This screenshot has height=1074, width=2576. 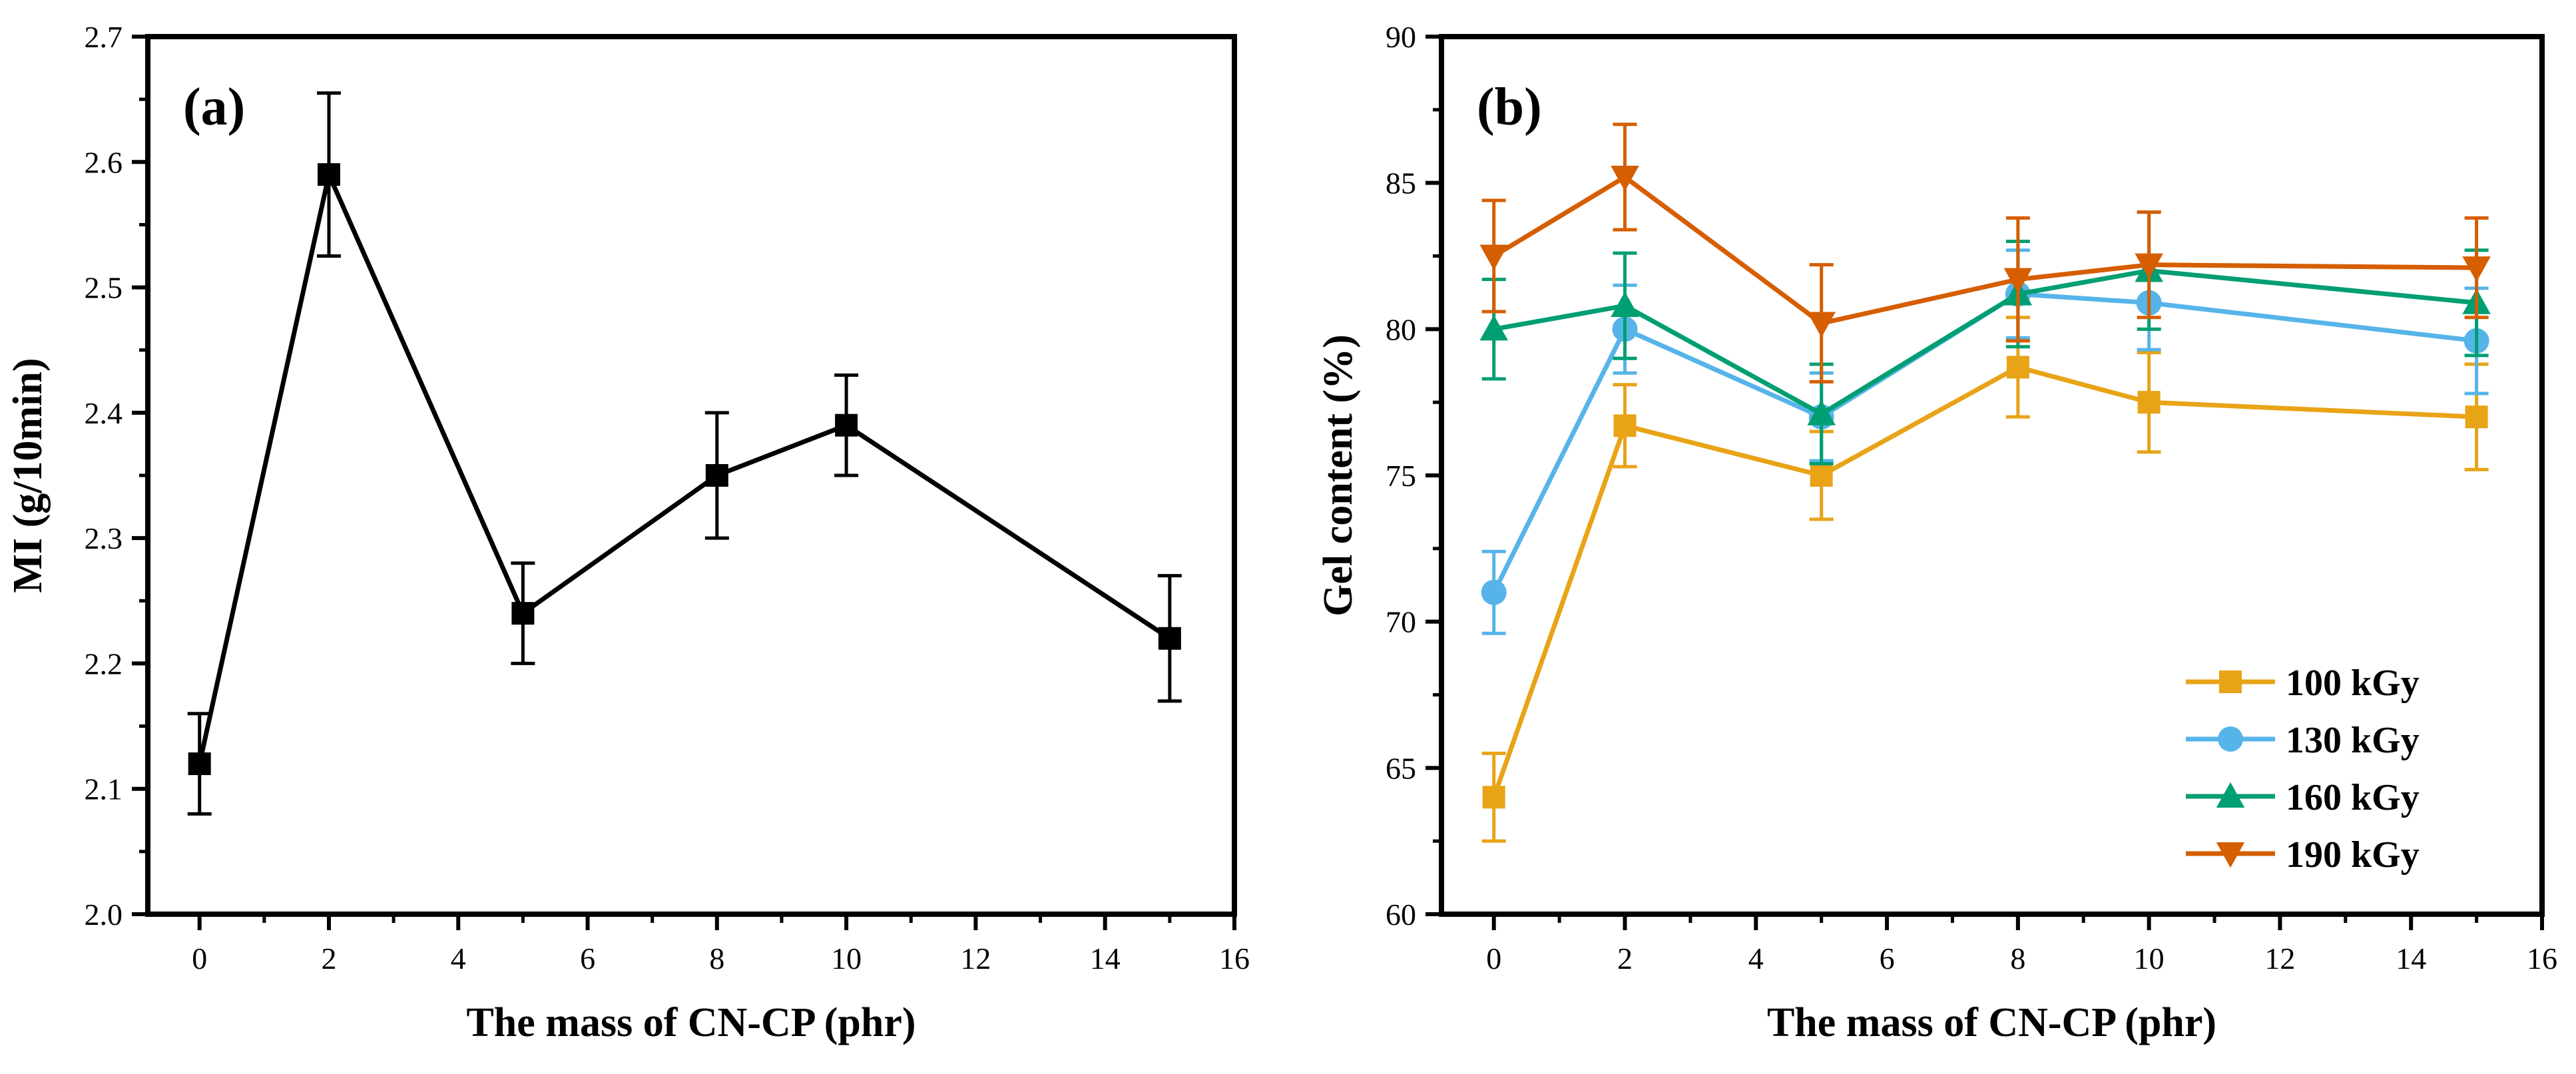 What do you see at coordinates (1401, 183) in the screenshot?
I see `y-tick-label: 85` at bounding box center [1401, 183].